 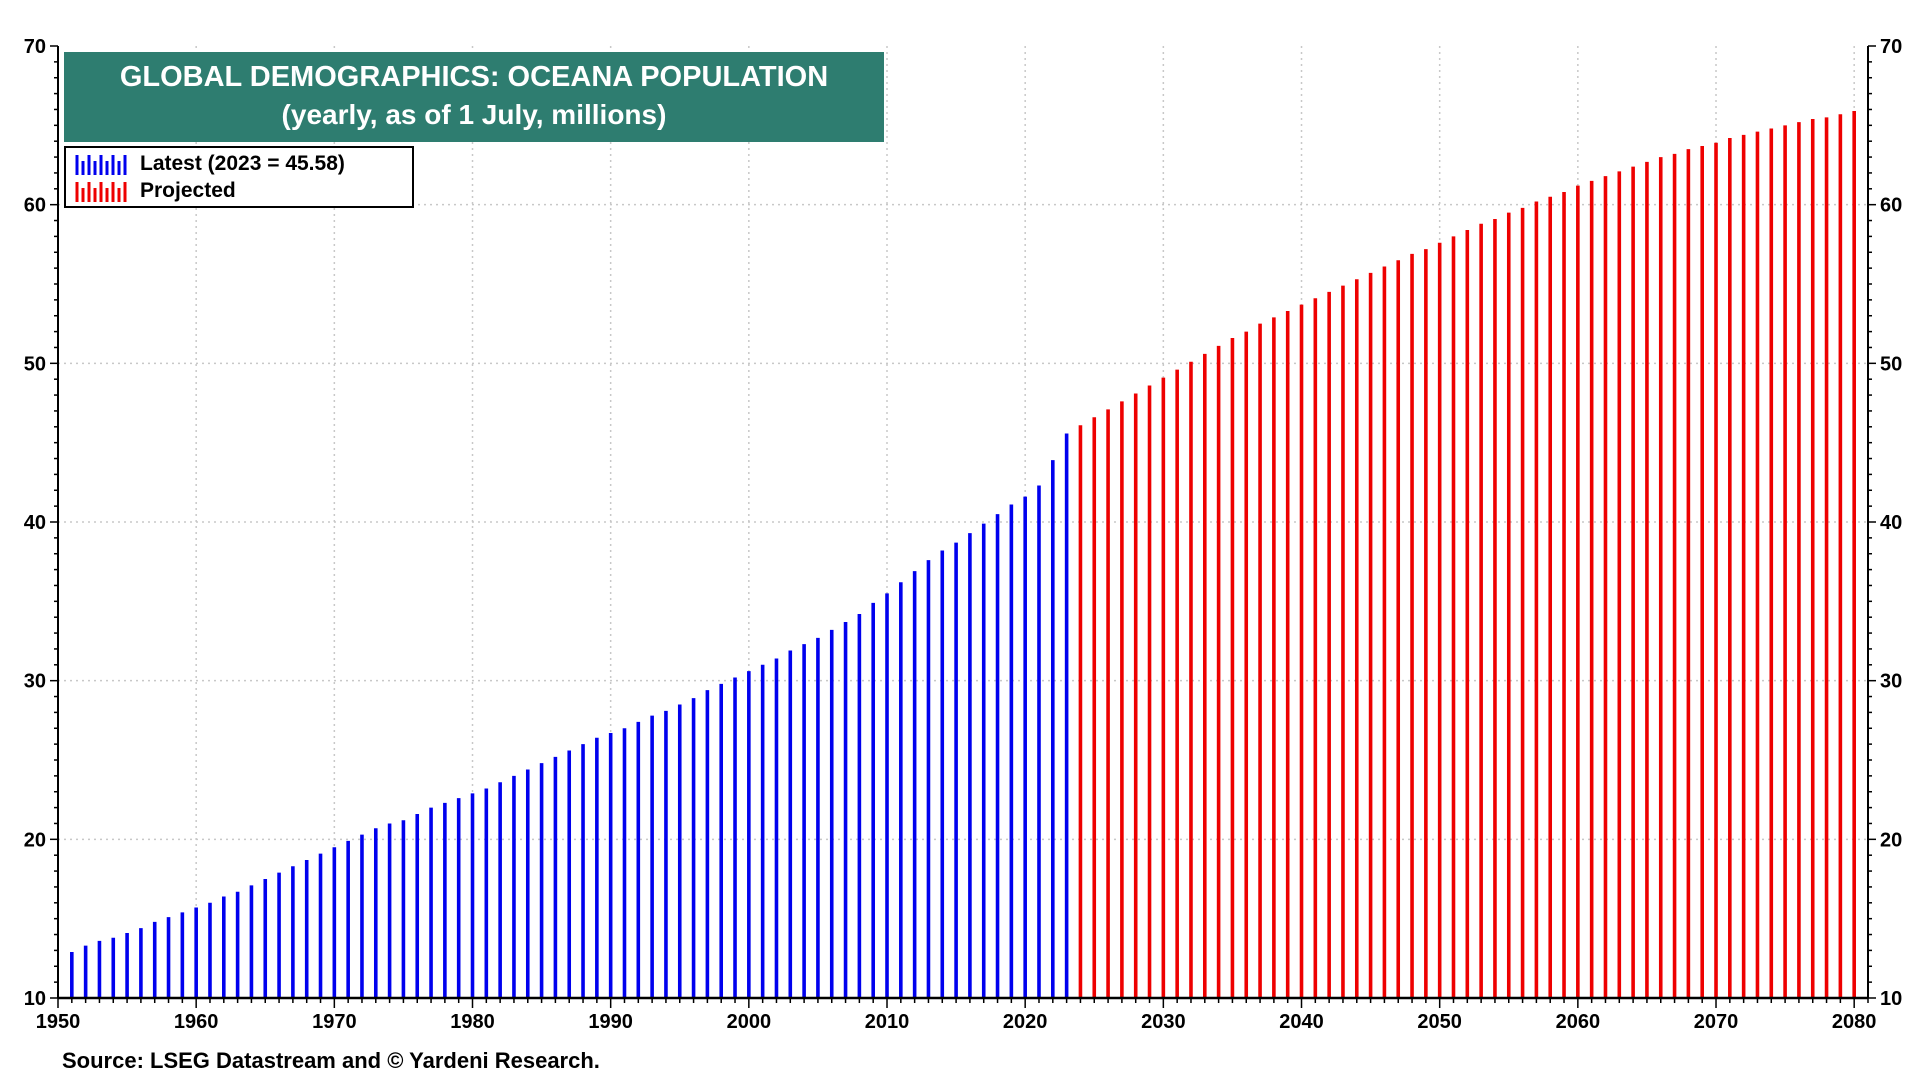 I want to click on legend-item-latest: Latest (2023 = 45.58), so click(x=209, y=164).